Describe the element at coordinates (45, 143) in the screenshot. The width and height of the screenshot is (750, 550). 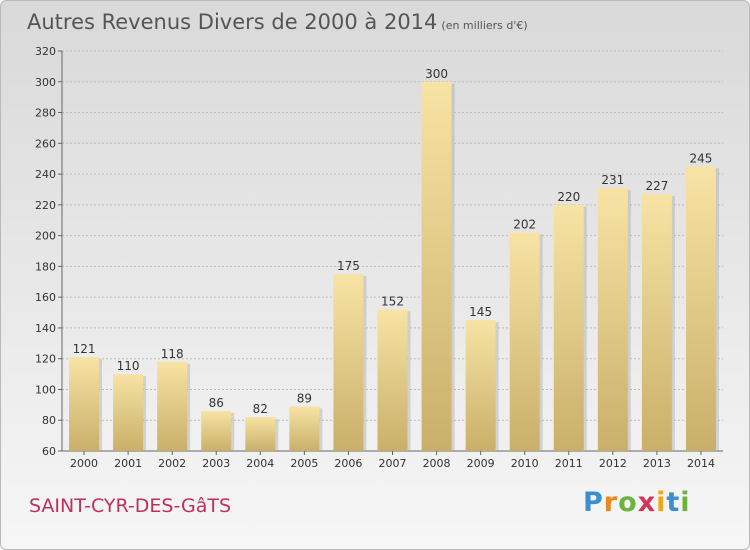
I see `y-tick-label: 260` at that location.